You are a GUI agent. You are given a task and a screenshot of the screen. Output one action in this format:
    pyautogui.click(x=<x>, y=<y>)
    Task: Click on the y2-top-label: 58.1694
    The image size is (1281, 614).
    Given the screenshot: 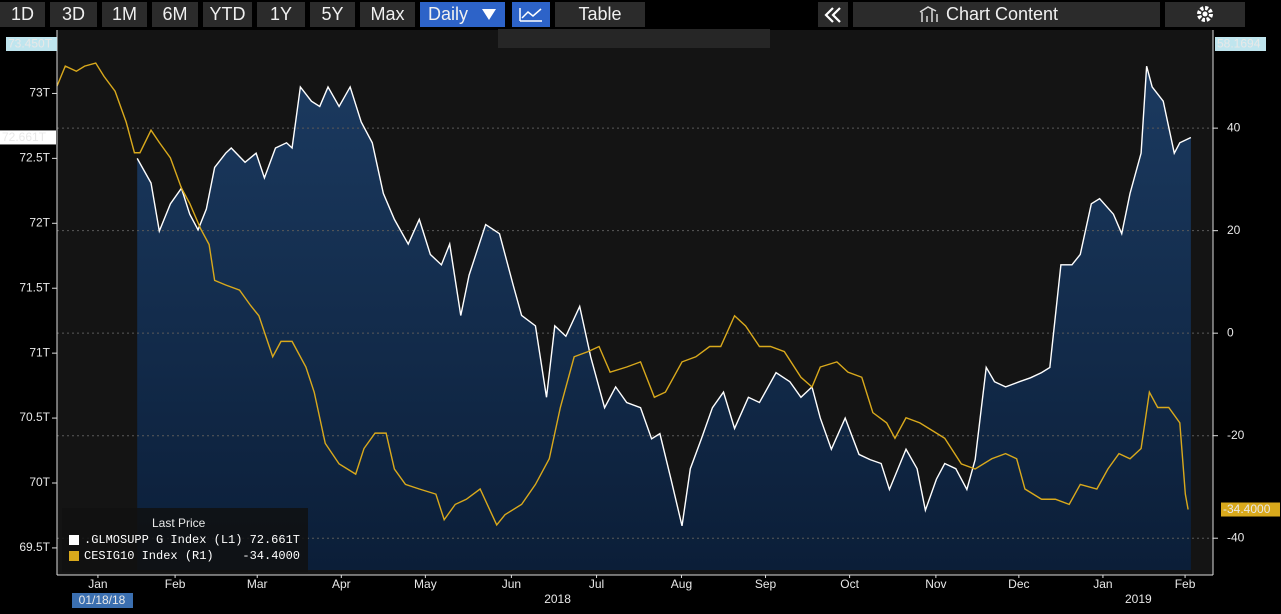 What is the action you would take?
    pyautogui.click(x=1239, y=44)
    